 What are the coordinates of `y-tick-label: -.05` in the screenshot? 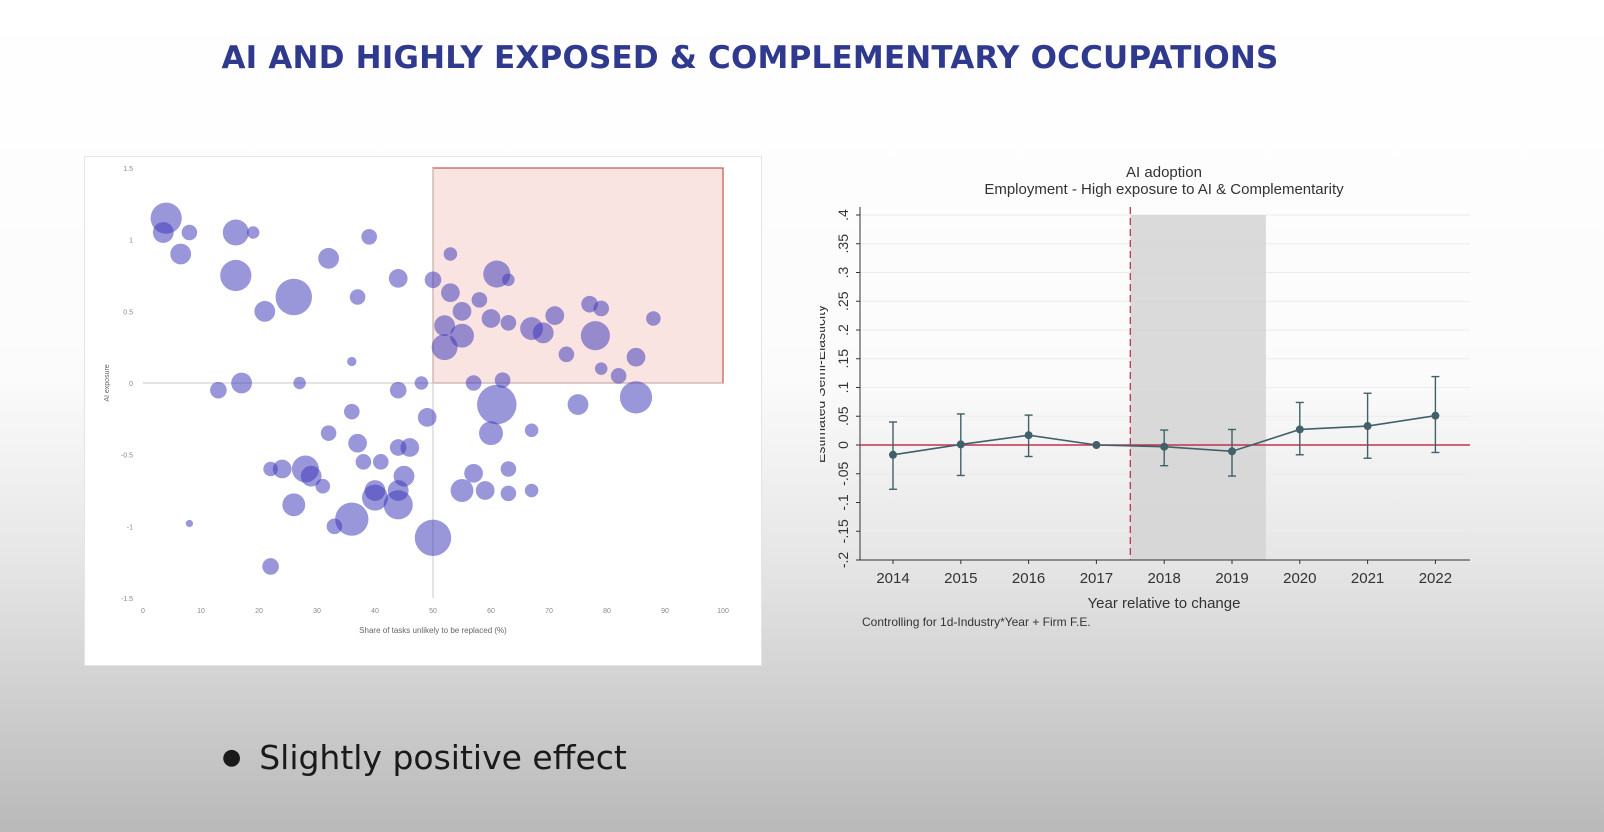 It's located at (843, 473).